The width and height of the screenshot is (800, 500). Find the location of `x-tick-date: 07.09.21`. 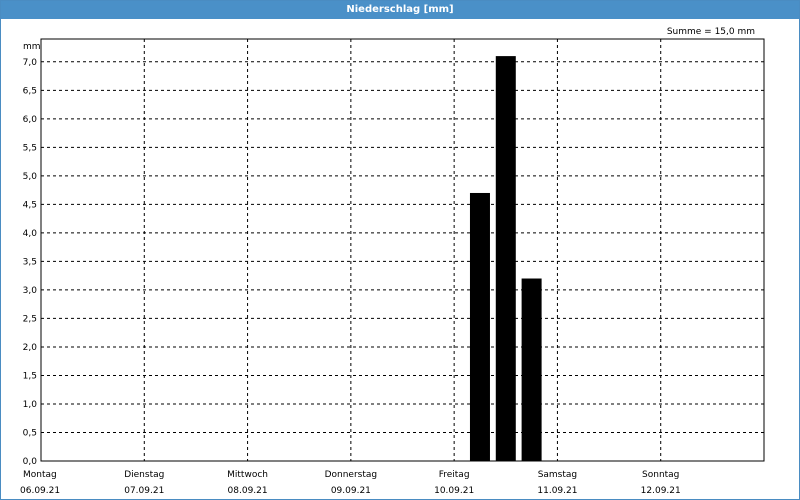

x-tick-date: 07.09.21 is located at coordinates (144, 491).